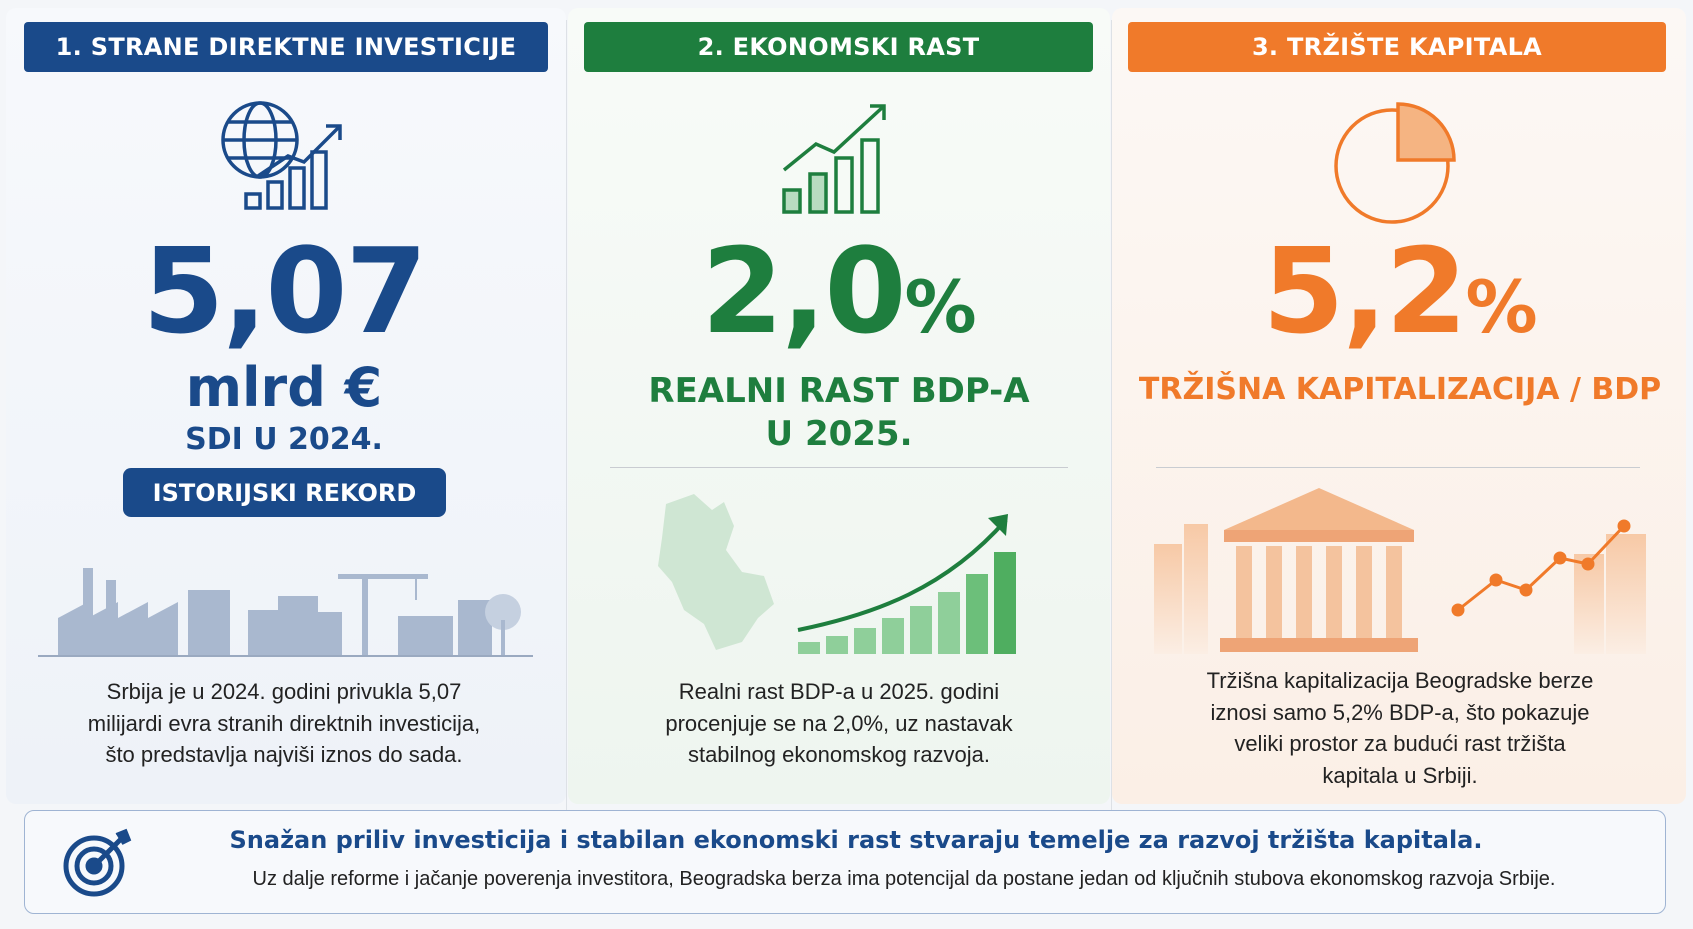 Image resolution: width=1693 pixels, height=929 pixels. Describe the element at coordinates (839, 391) in the screenshot. I see `text-line: REALNI RAST BDP-A` at that location.